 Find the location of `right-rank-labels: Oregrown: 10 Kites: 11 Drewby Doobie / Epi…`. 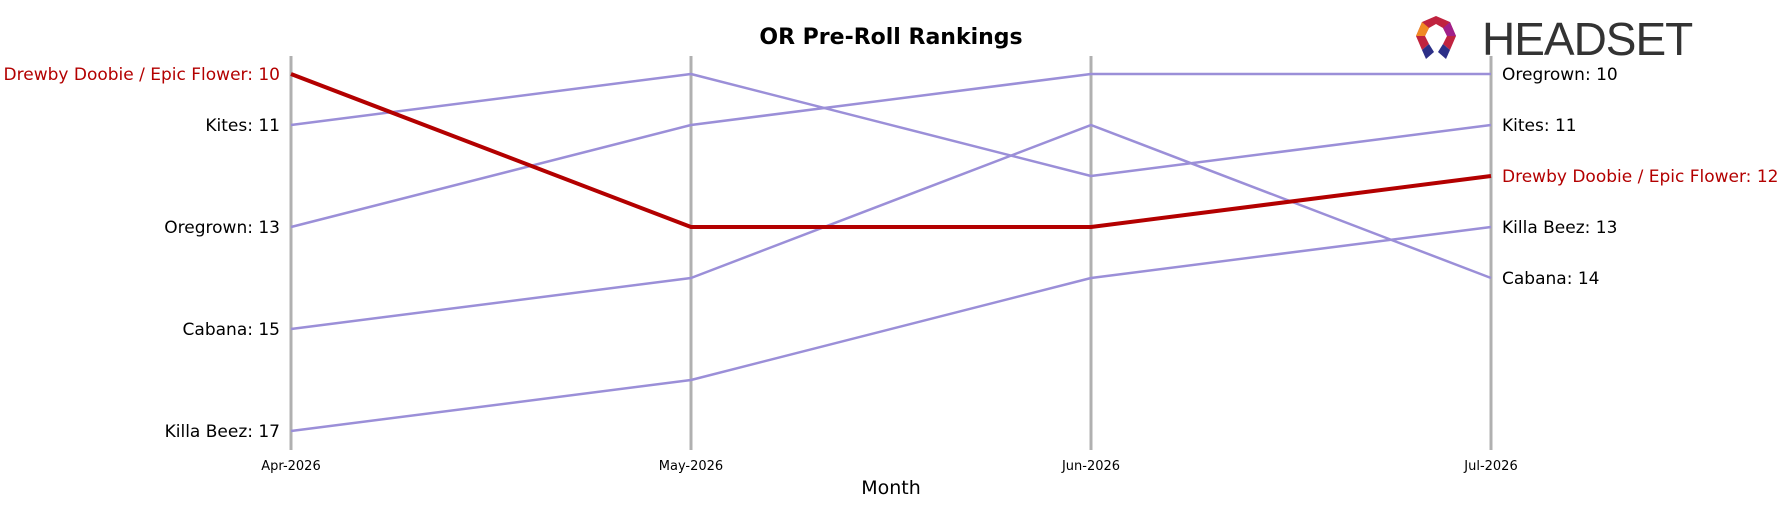

right-rank-labels: Oregrown: 10 Kites: 11 Drewby Doobie / Epi… is located at coordinates (1640, 177).